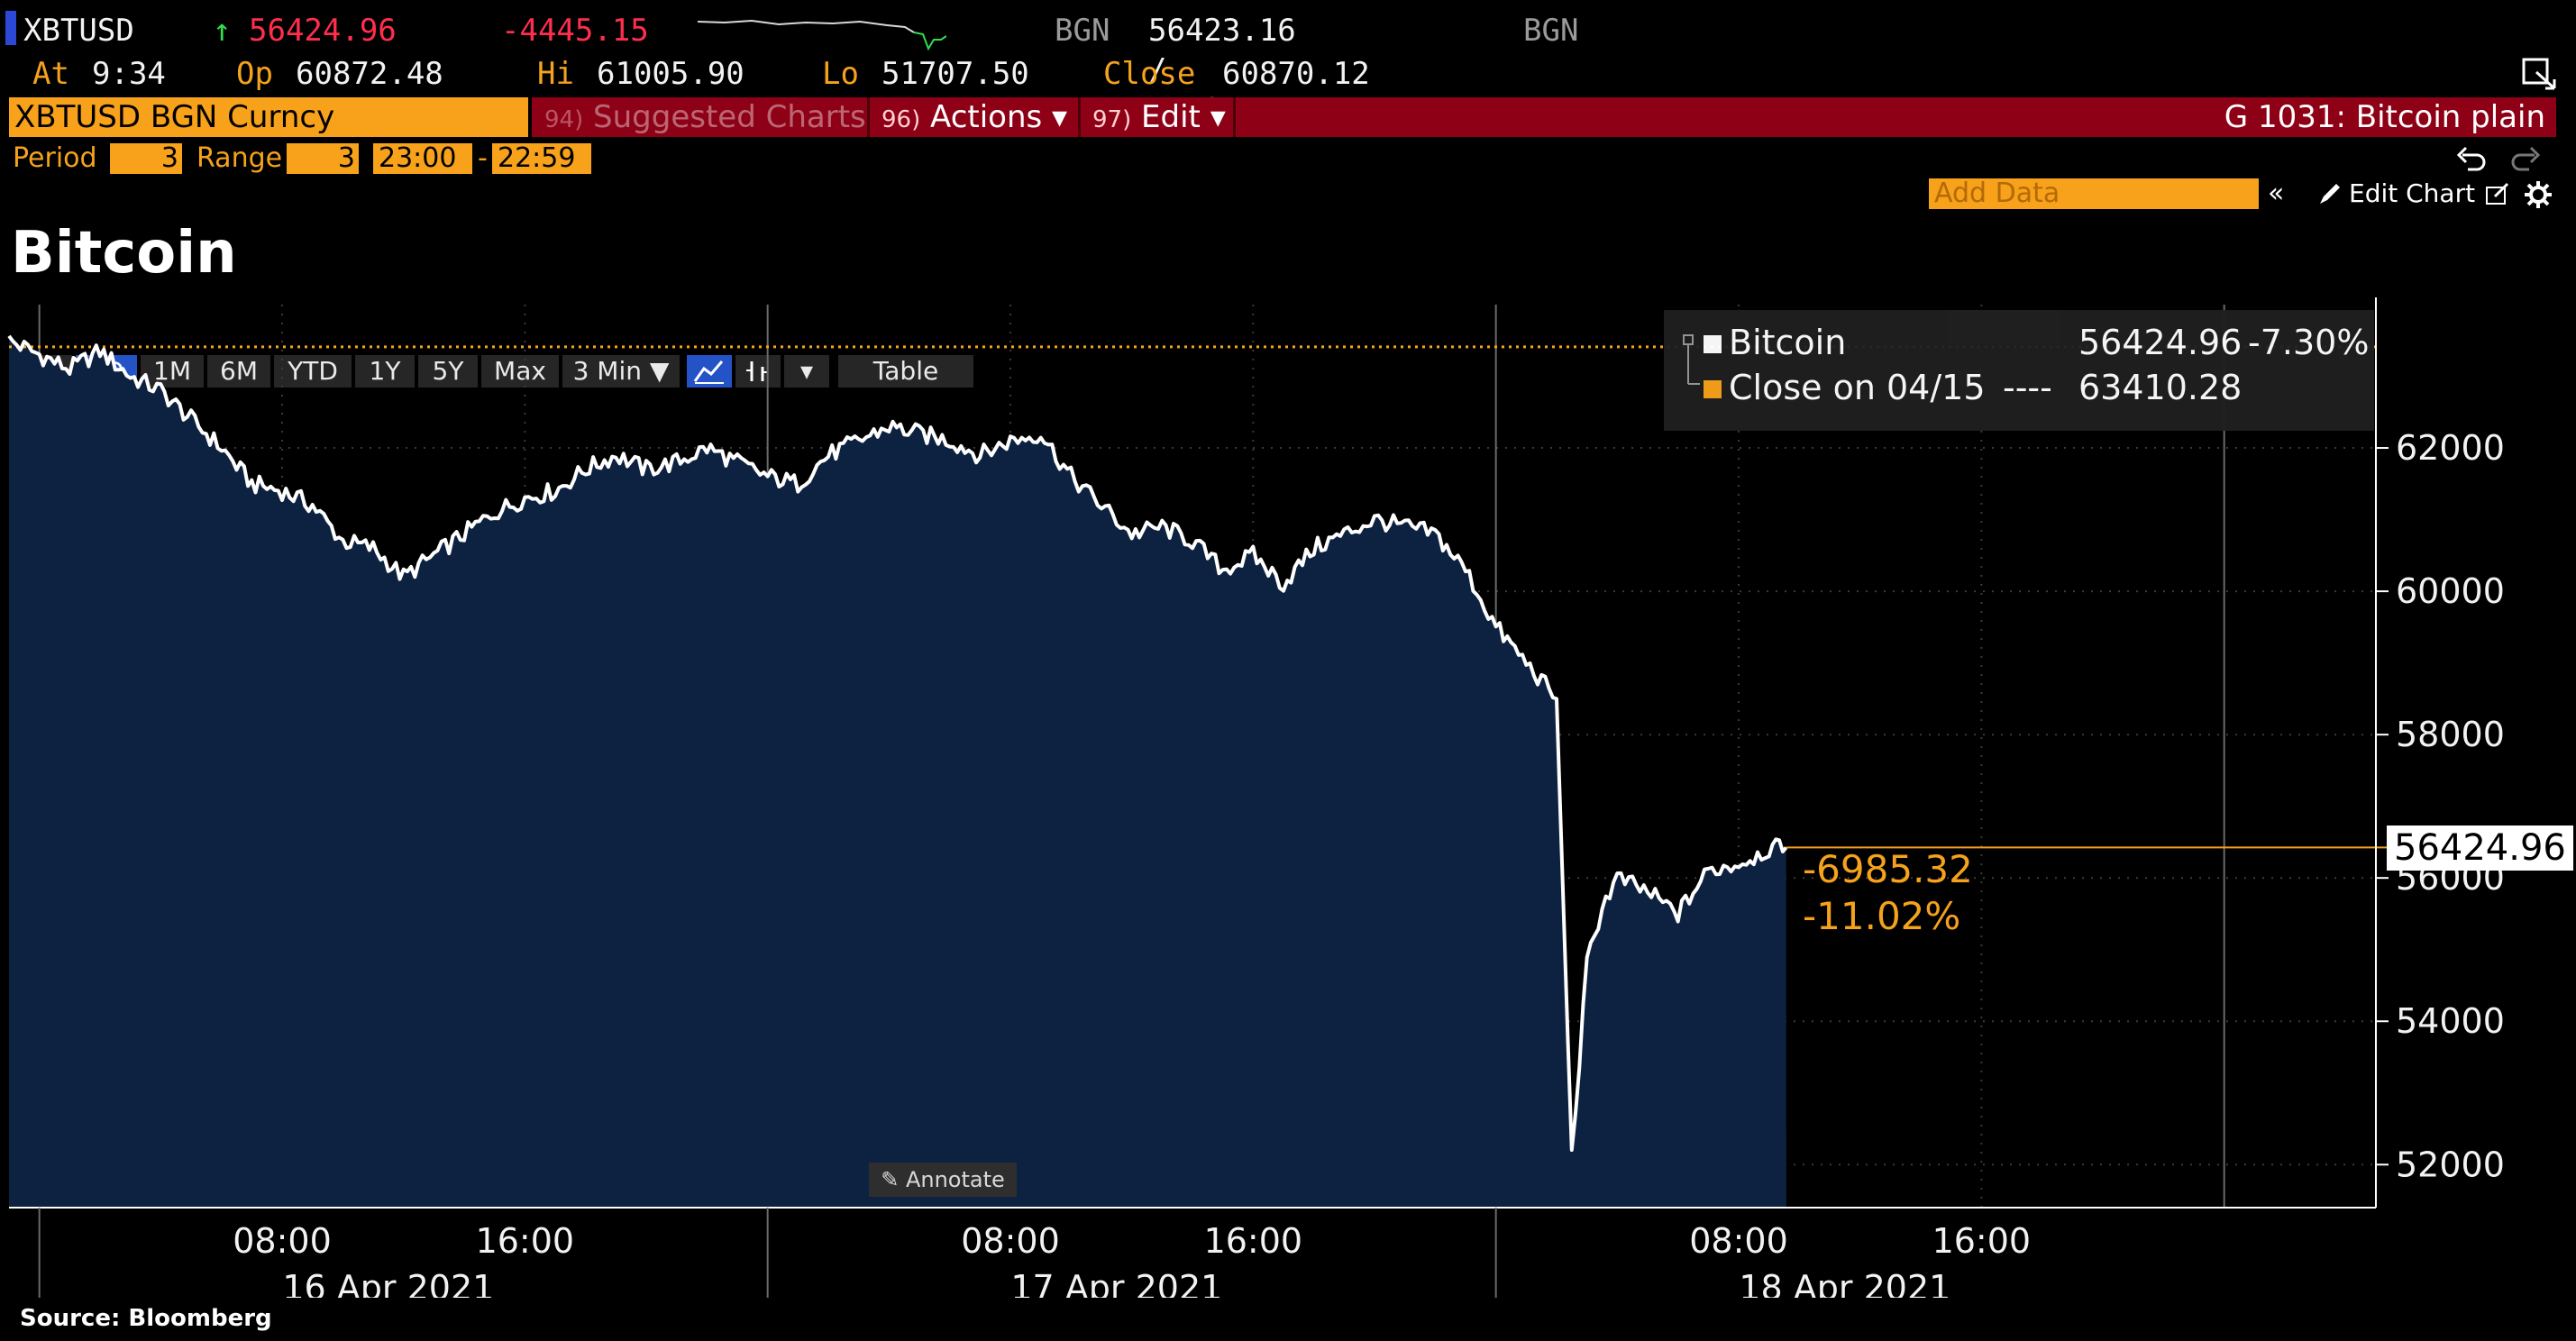  Describe the element at coordinates (1149, 74) in the screenshot. I see `close-label: Close` at that location.